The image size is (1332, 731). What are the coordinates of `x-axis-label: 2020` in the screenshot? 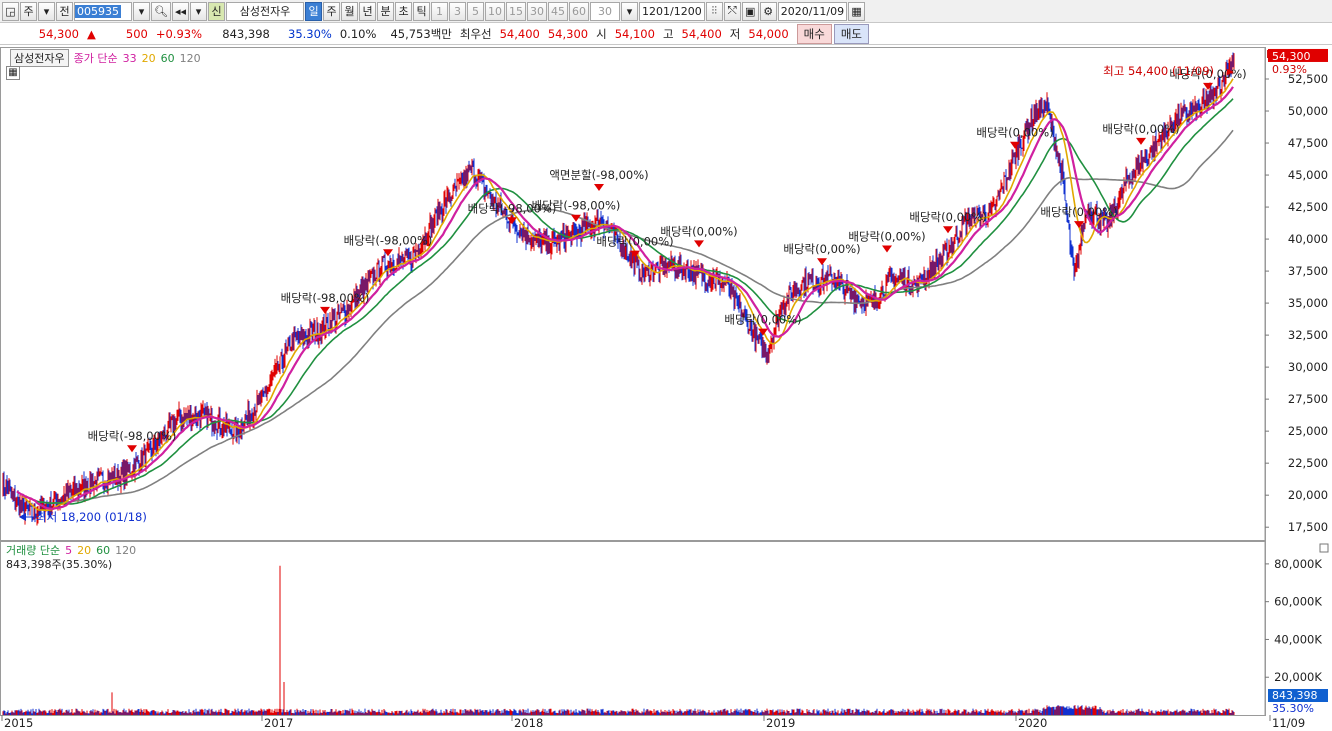 It's located at (1032, 723).